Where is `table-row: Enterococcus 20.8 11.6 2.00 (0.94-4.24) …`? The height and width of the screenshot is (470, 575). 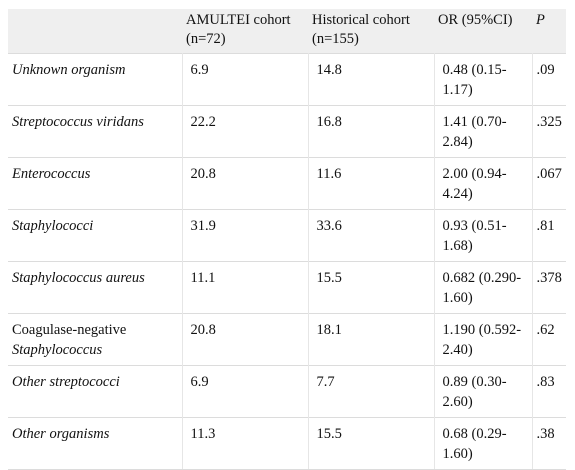 table-row: Enterococcus 20.8 11.6 2.00 (0.94-4.24) … is located at coordinates (287, 183).